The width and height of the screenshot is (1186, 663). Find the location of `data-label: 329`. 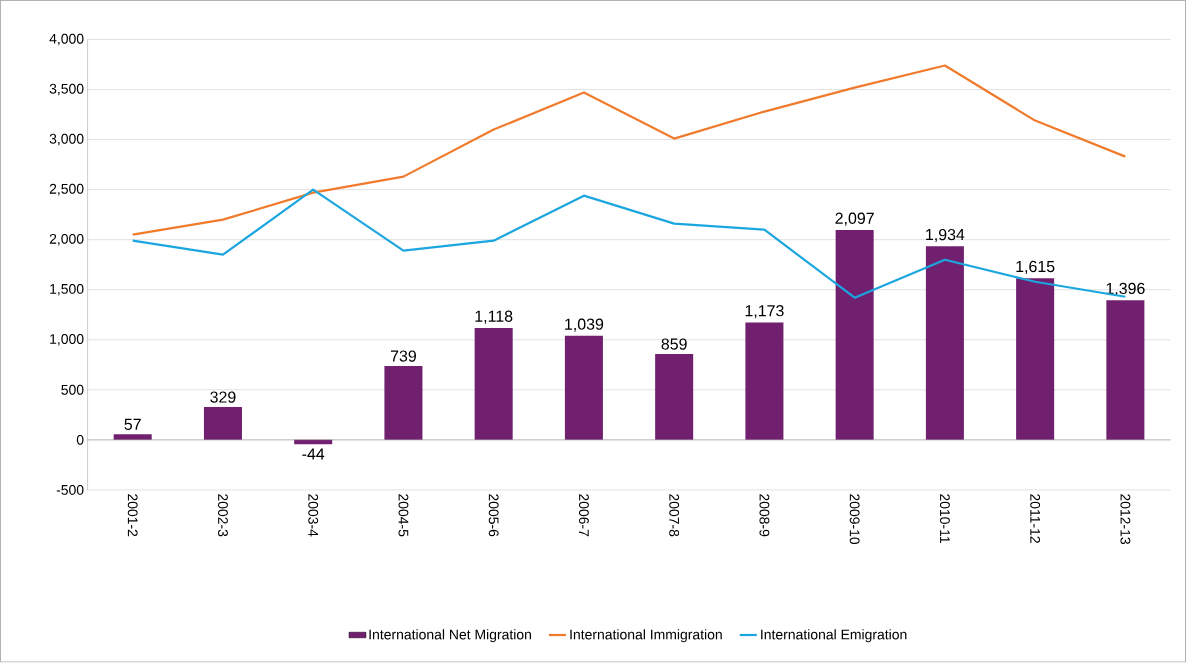

data-label: 329 is located at coordinates (223, 397).